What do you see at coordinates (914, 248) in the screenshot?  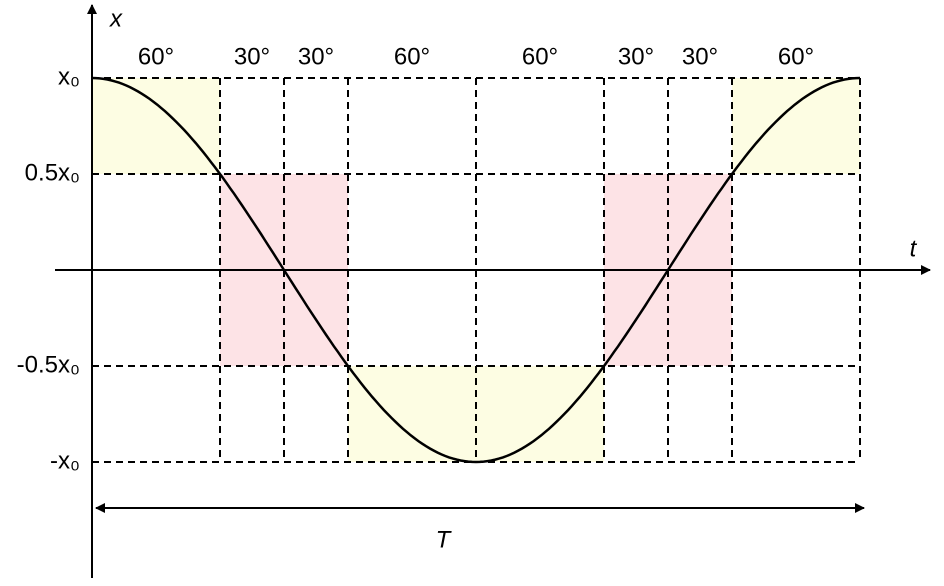 I see `axis-label: t` at bounding box center [914, 248].